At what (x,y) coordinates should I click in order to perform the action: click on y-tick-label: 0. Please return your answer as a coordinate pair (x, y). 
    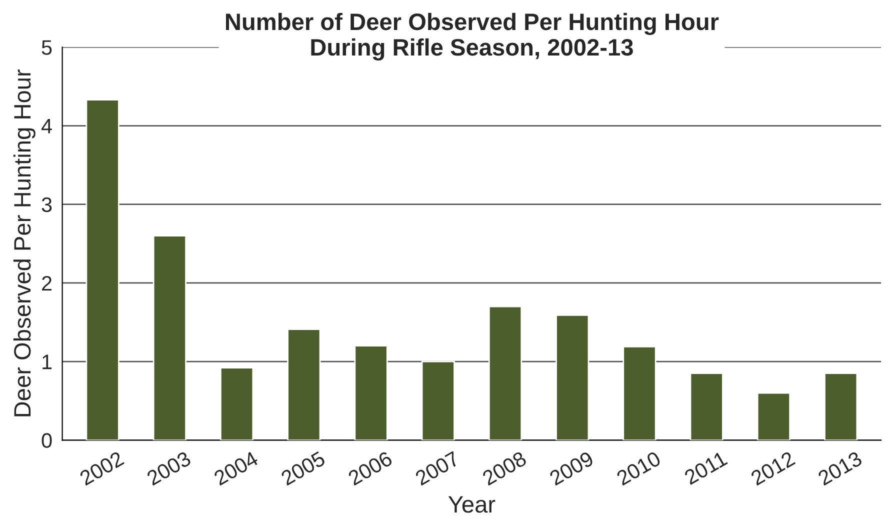
    Looking at the image, I should click on (47, 440).